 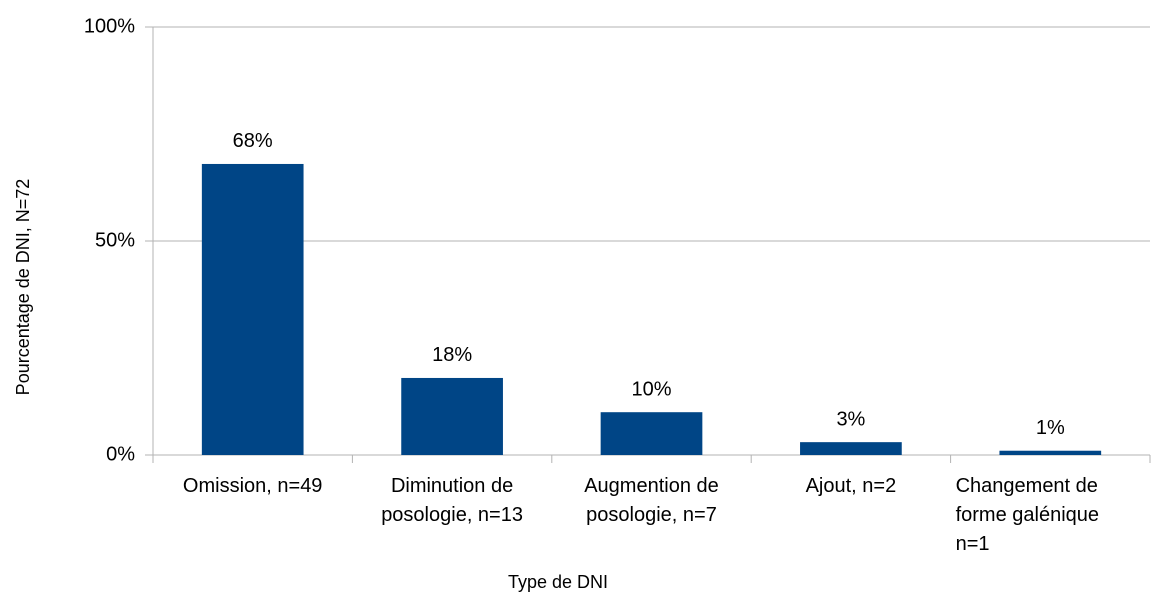 I want to click on data-label: 1%, so click(x=1050, y=428).